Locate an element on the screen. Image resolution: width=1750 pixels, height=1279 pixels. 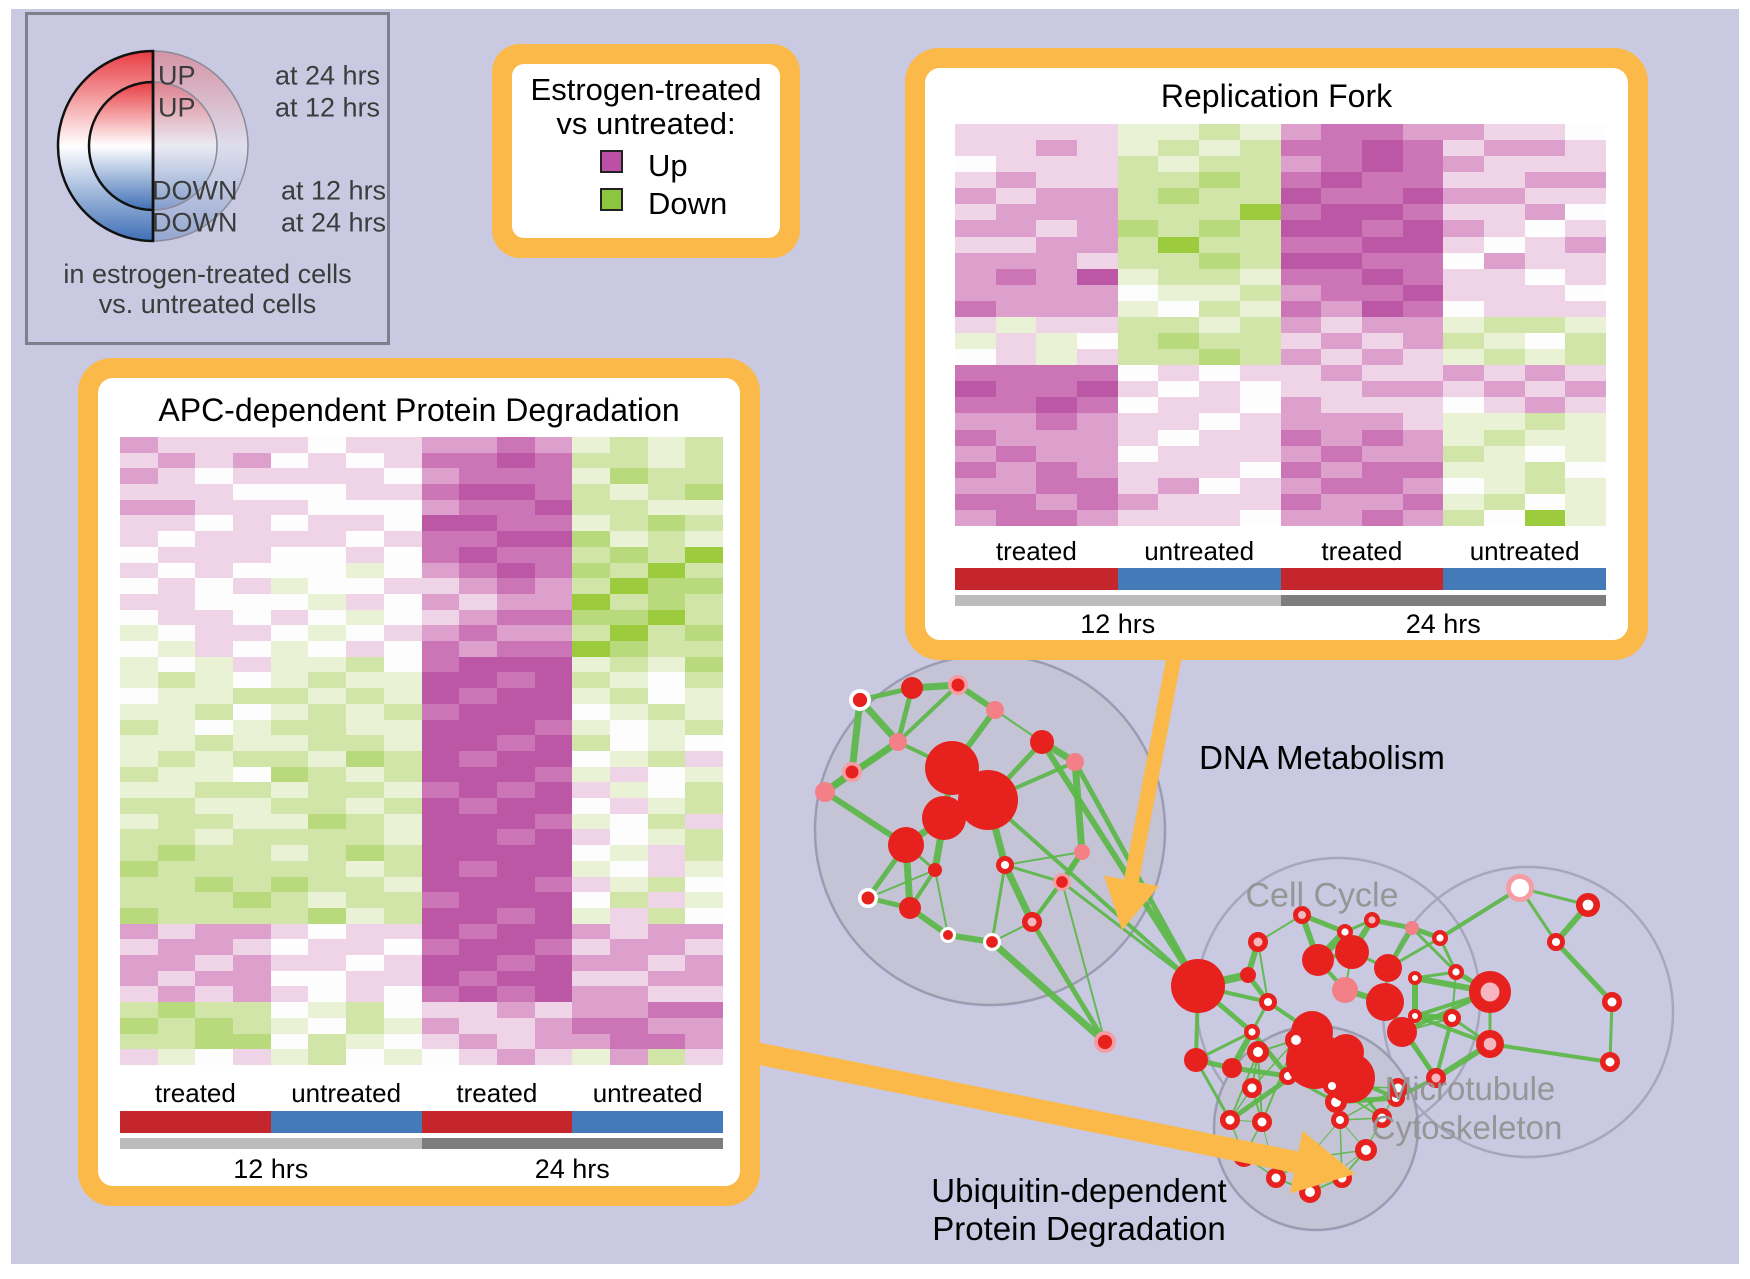
up-label: Up is located at coordinates (668, 165).